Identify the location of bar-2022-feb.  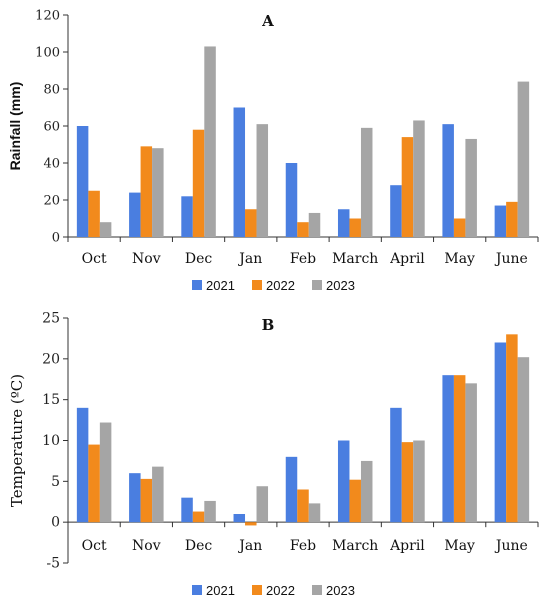
(303, 229).